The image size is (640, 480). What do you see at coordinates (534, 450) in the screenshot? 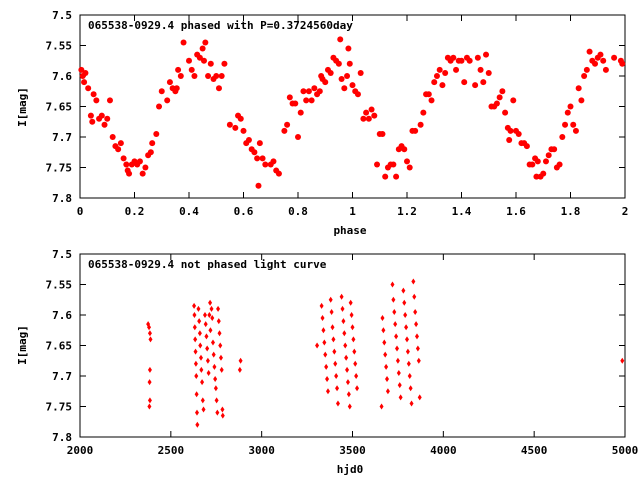
I see `x-tick-label: 4500` at bounding box center [534, 450].